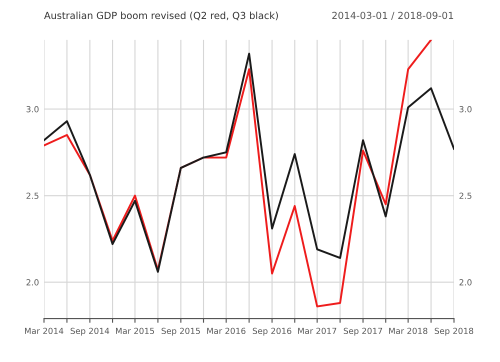 The width and height of the screenshot is (500, 362). Describe the element at coordinates (272, 332) in the screenshot. I see `x-tick-label: Sep 2016` at that location.